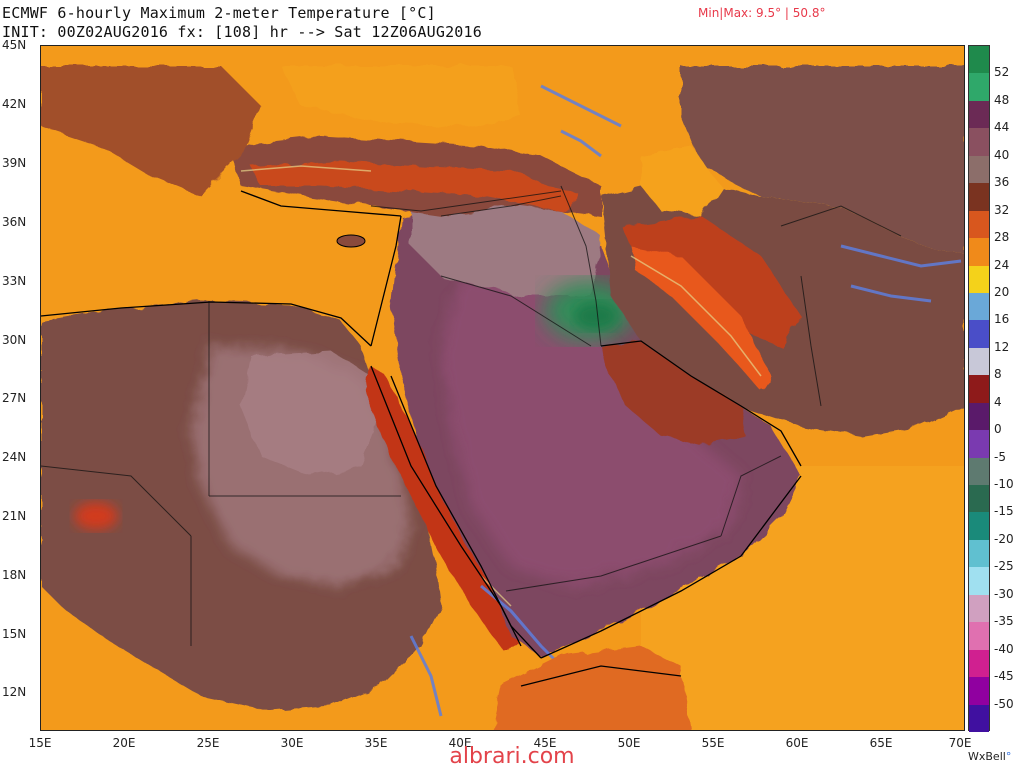 This screenshot has height=769, width=1024. Describe the element at coordinates (40, 743) in the screenshot. I see `lon-label: 15E` at that location.